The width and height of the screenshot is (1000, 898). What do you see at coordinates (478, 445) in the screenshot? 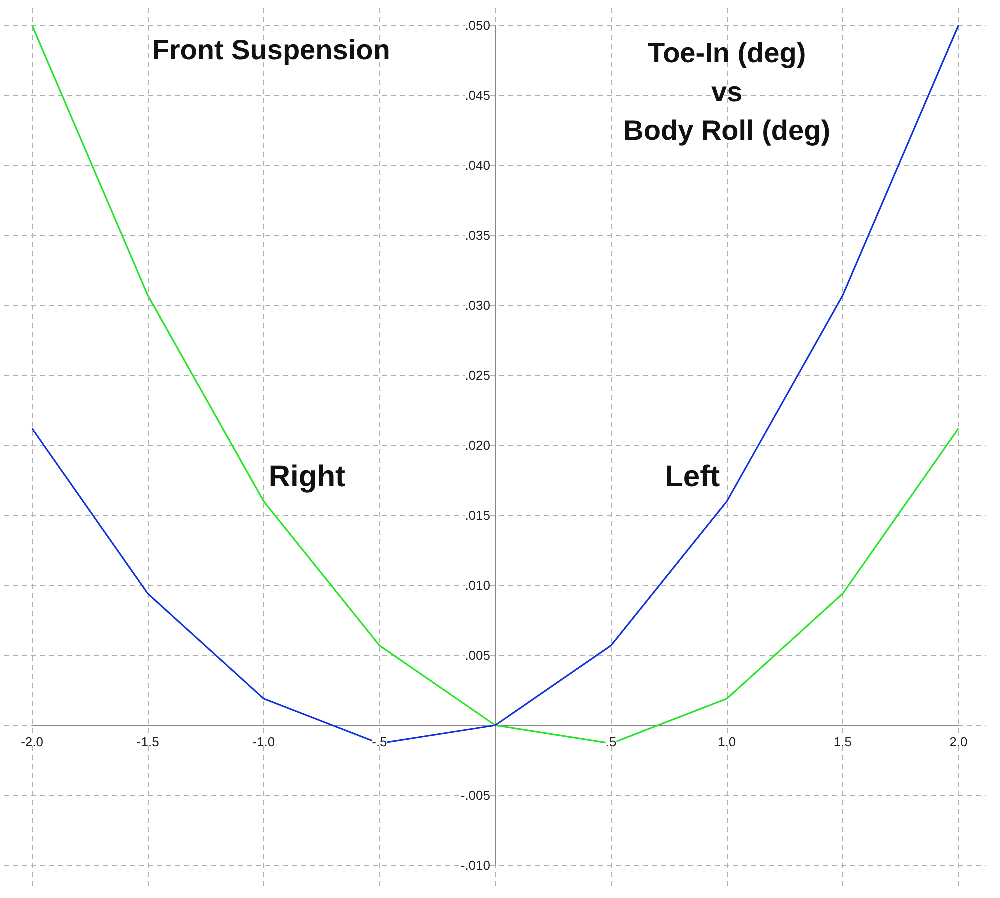
I see `y-tick-label: .020` at bounding box center [478, 445].